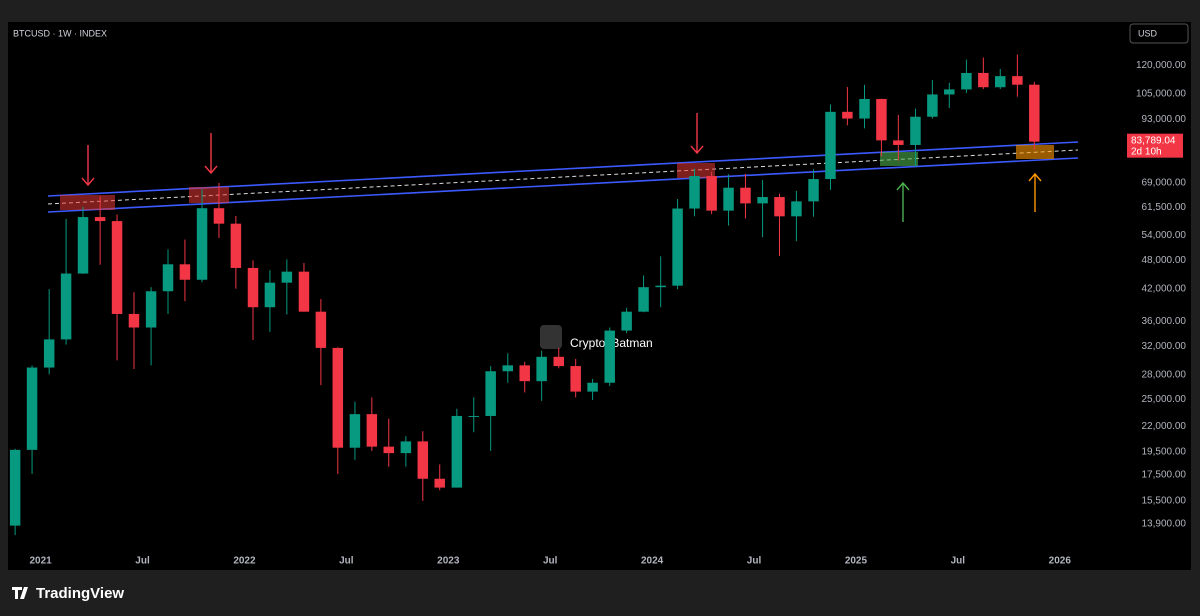 The height and width of the screenshot is (616, 1200). What do you see at coordinates (1164, 183) in the screenshot?
I see `y-tick-label: 69,000.00` at bounding box center [1164, 183].